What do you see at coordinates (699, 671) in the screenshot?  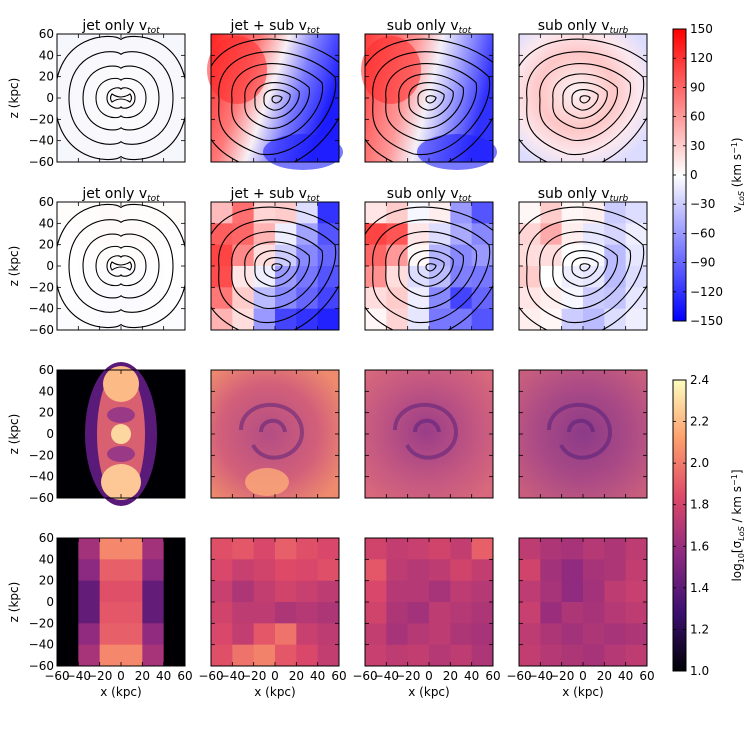 I see `colorbar-tick: 1.0` at bounding box center [699, 671].